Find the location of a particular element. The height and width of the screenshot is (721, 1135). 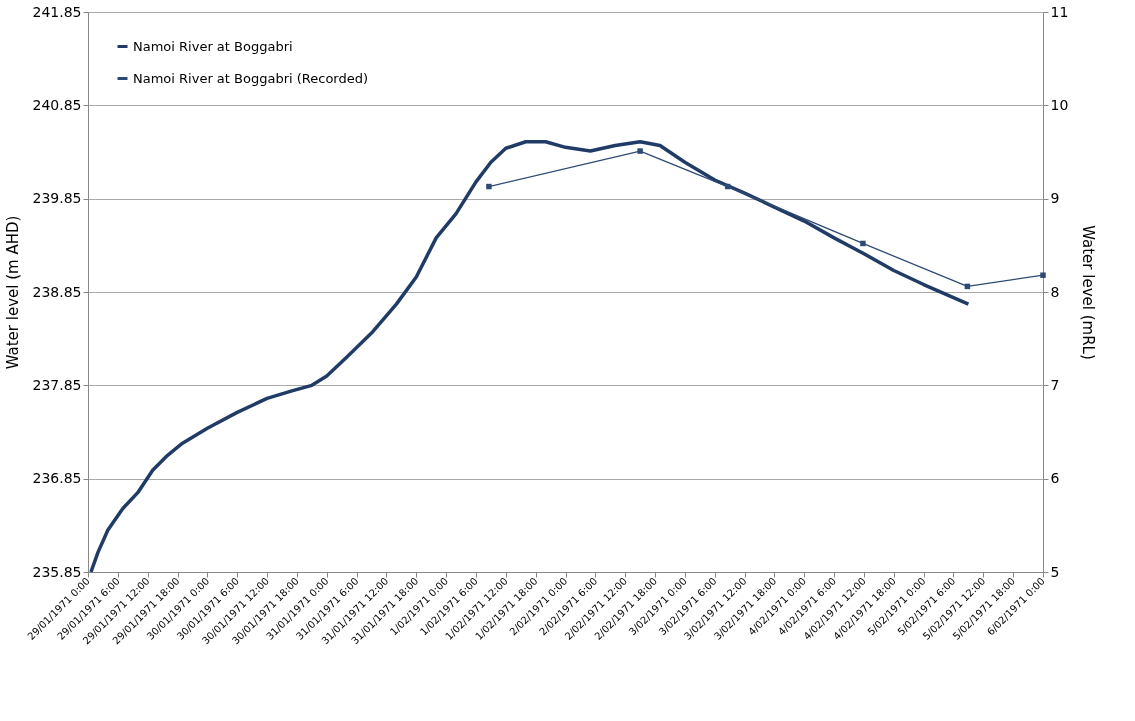

y-axis-title: Water level (m AHD) is located at coordinates (12, 292).